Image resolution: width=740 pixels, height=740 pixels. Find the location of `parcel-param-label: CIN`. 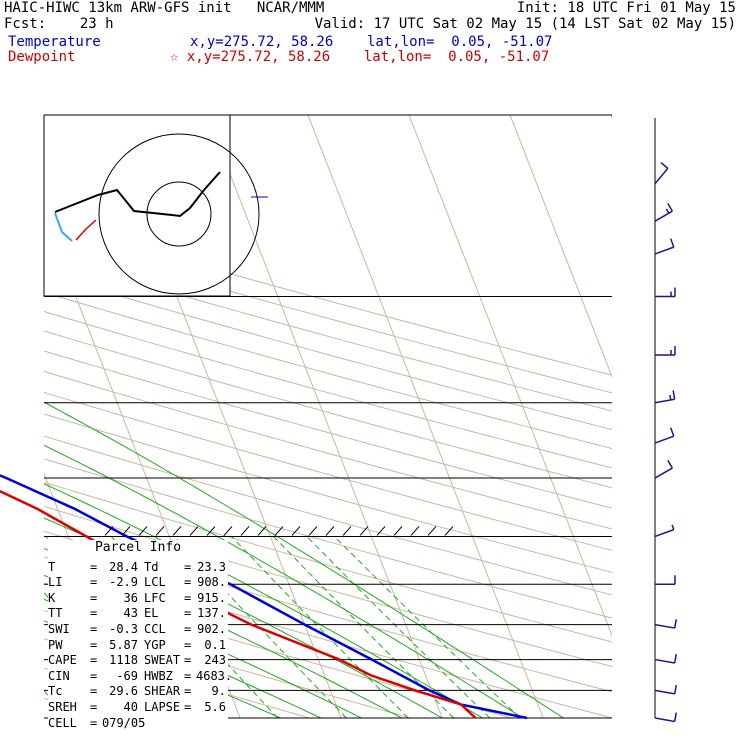

parcel-param-label: CIN is located at coordinates (59, 675).